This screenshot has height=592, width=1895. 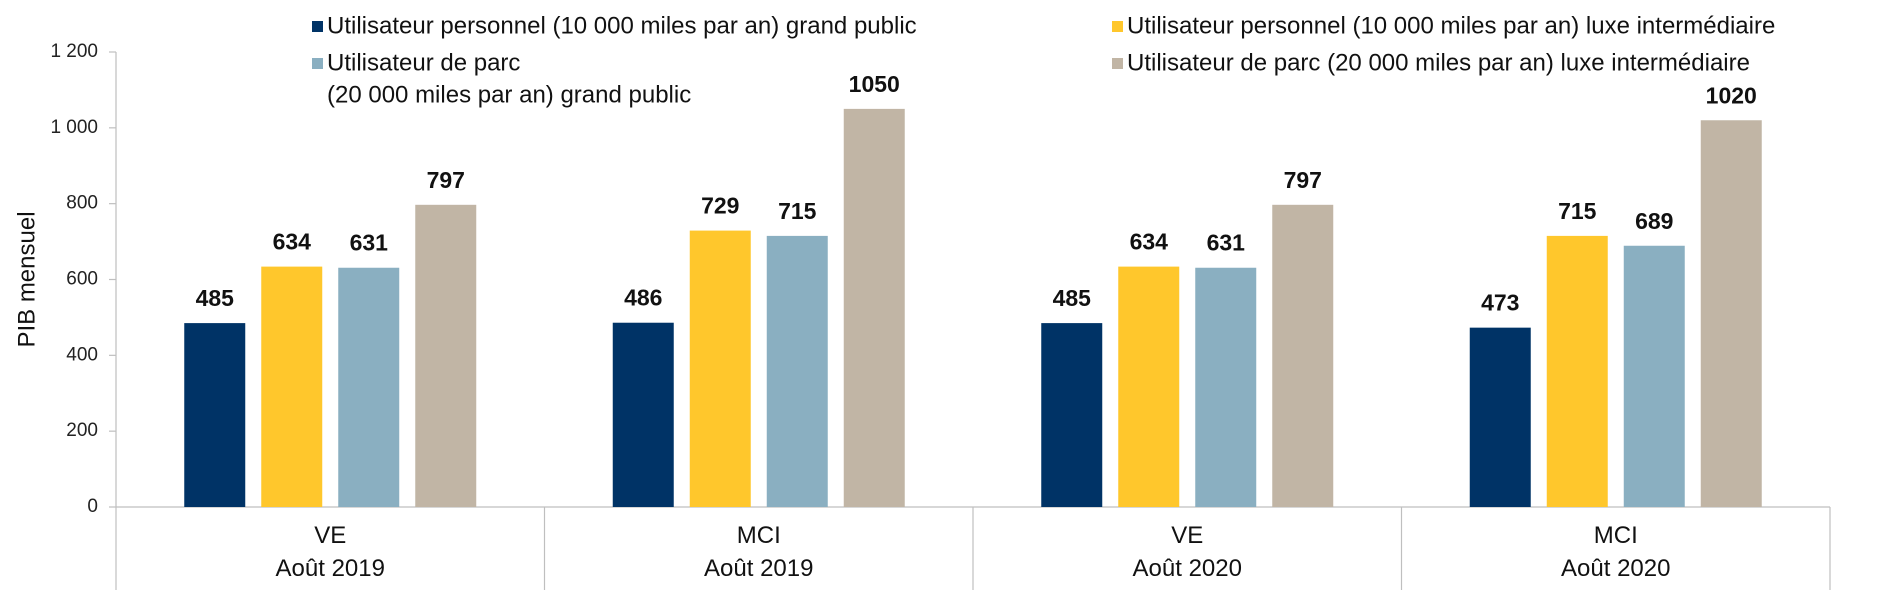 I want to click on data-label: 689, so click(x=1654, y=221).